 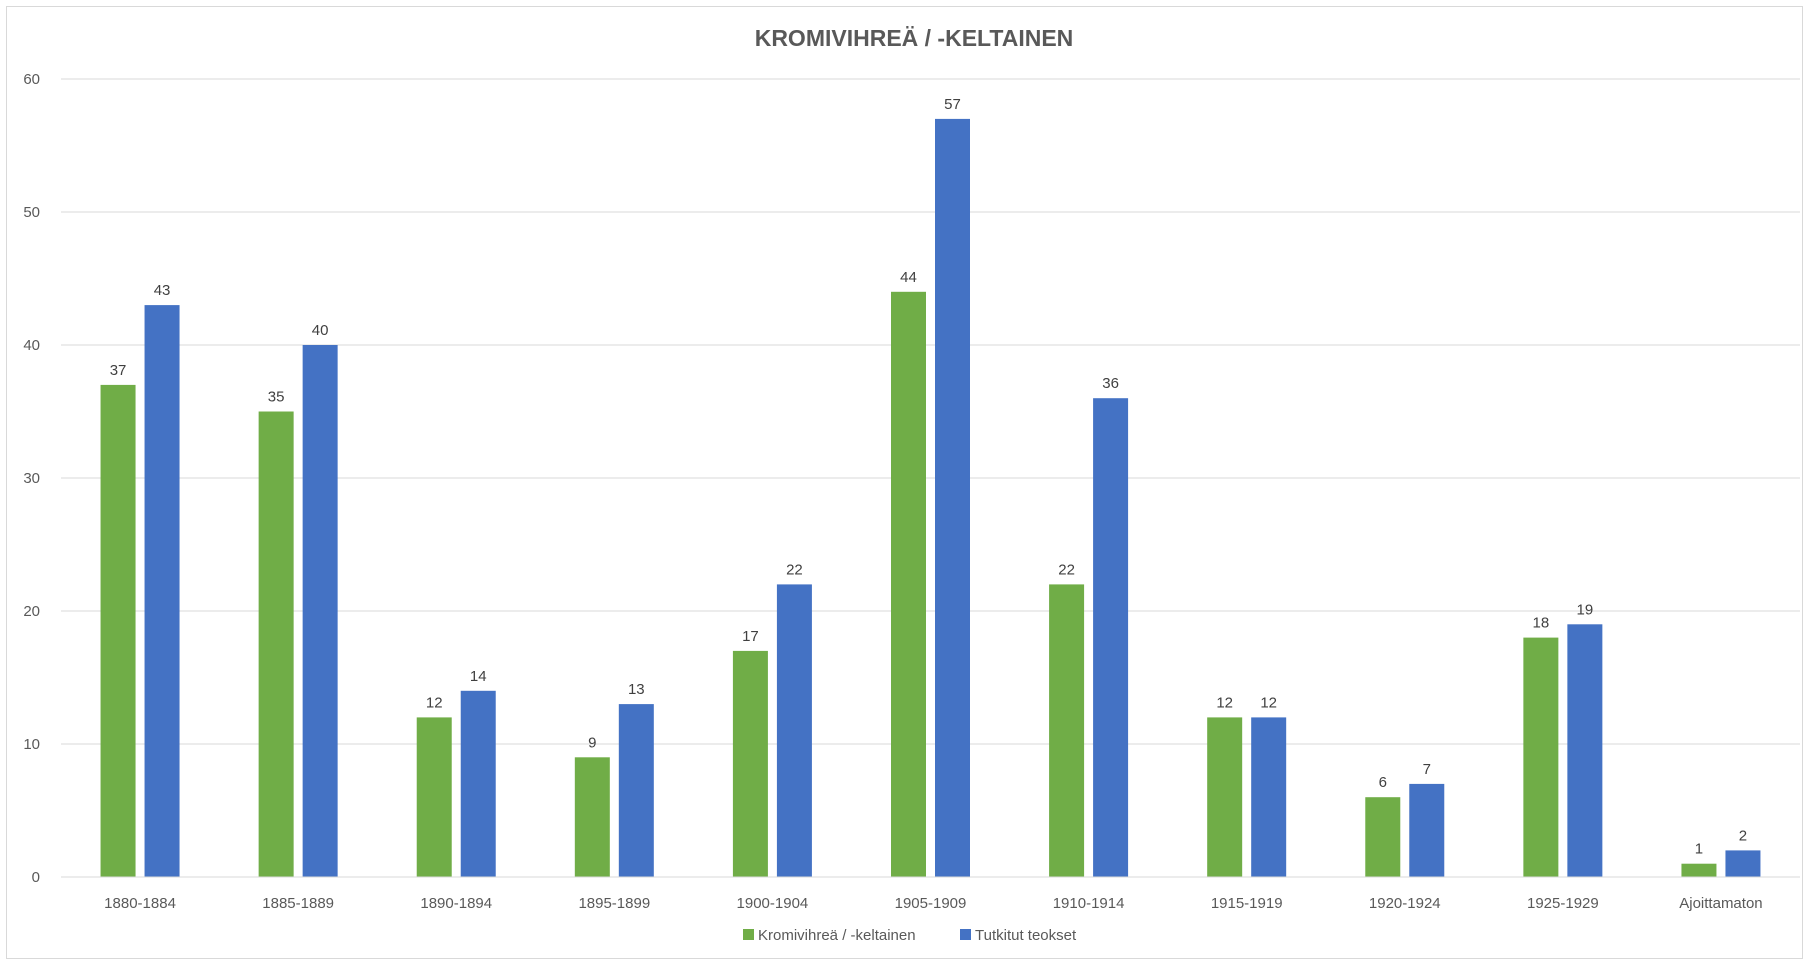 I want to click on data-label: 40, so click(x=320, y=330).